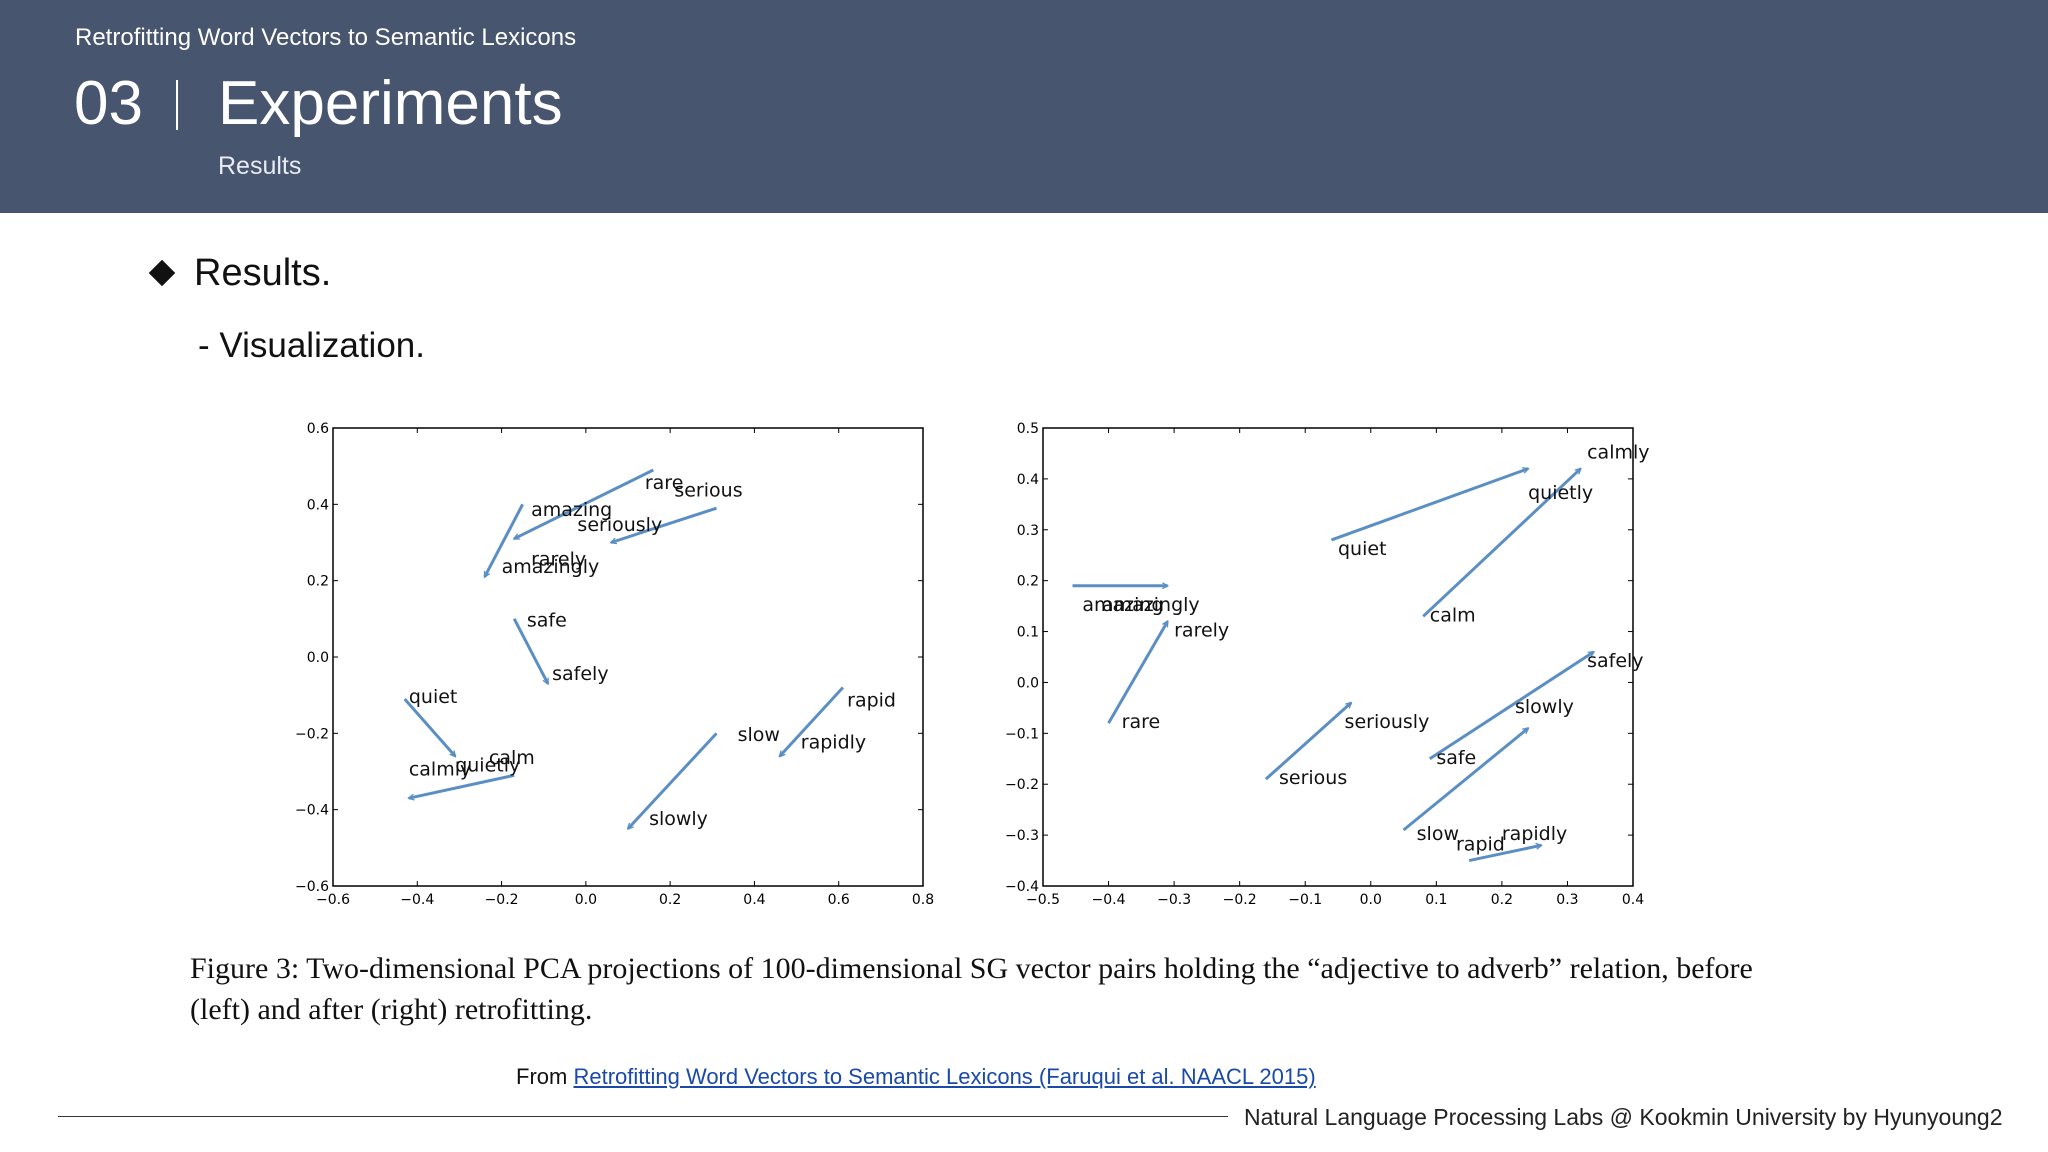 This screenshot has width=2048, height=1152. What do you see at coordinates (260, 166) in the screenshot?
I see `section-subtitle: Results` at bounding box center [260, 166].